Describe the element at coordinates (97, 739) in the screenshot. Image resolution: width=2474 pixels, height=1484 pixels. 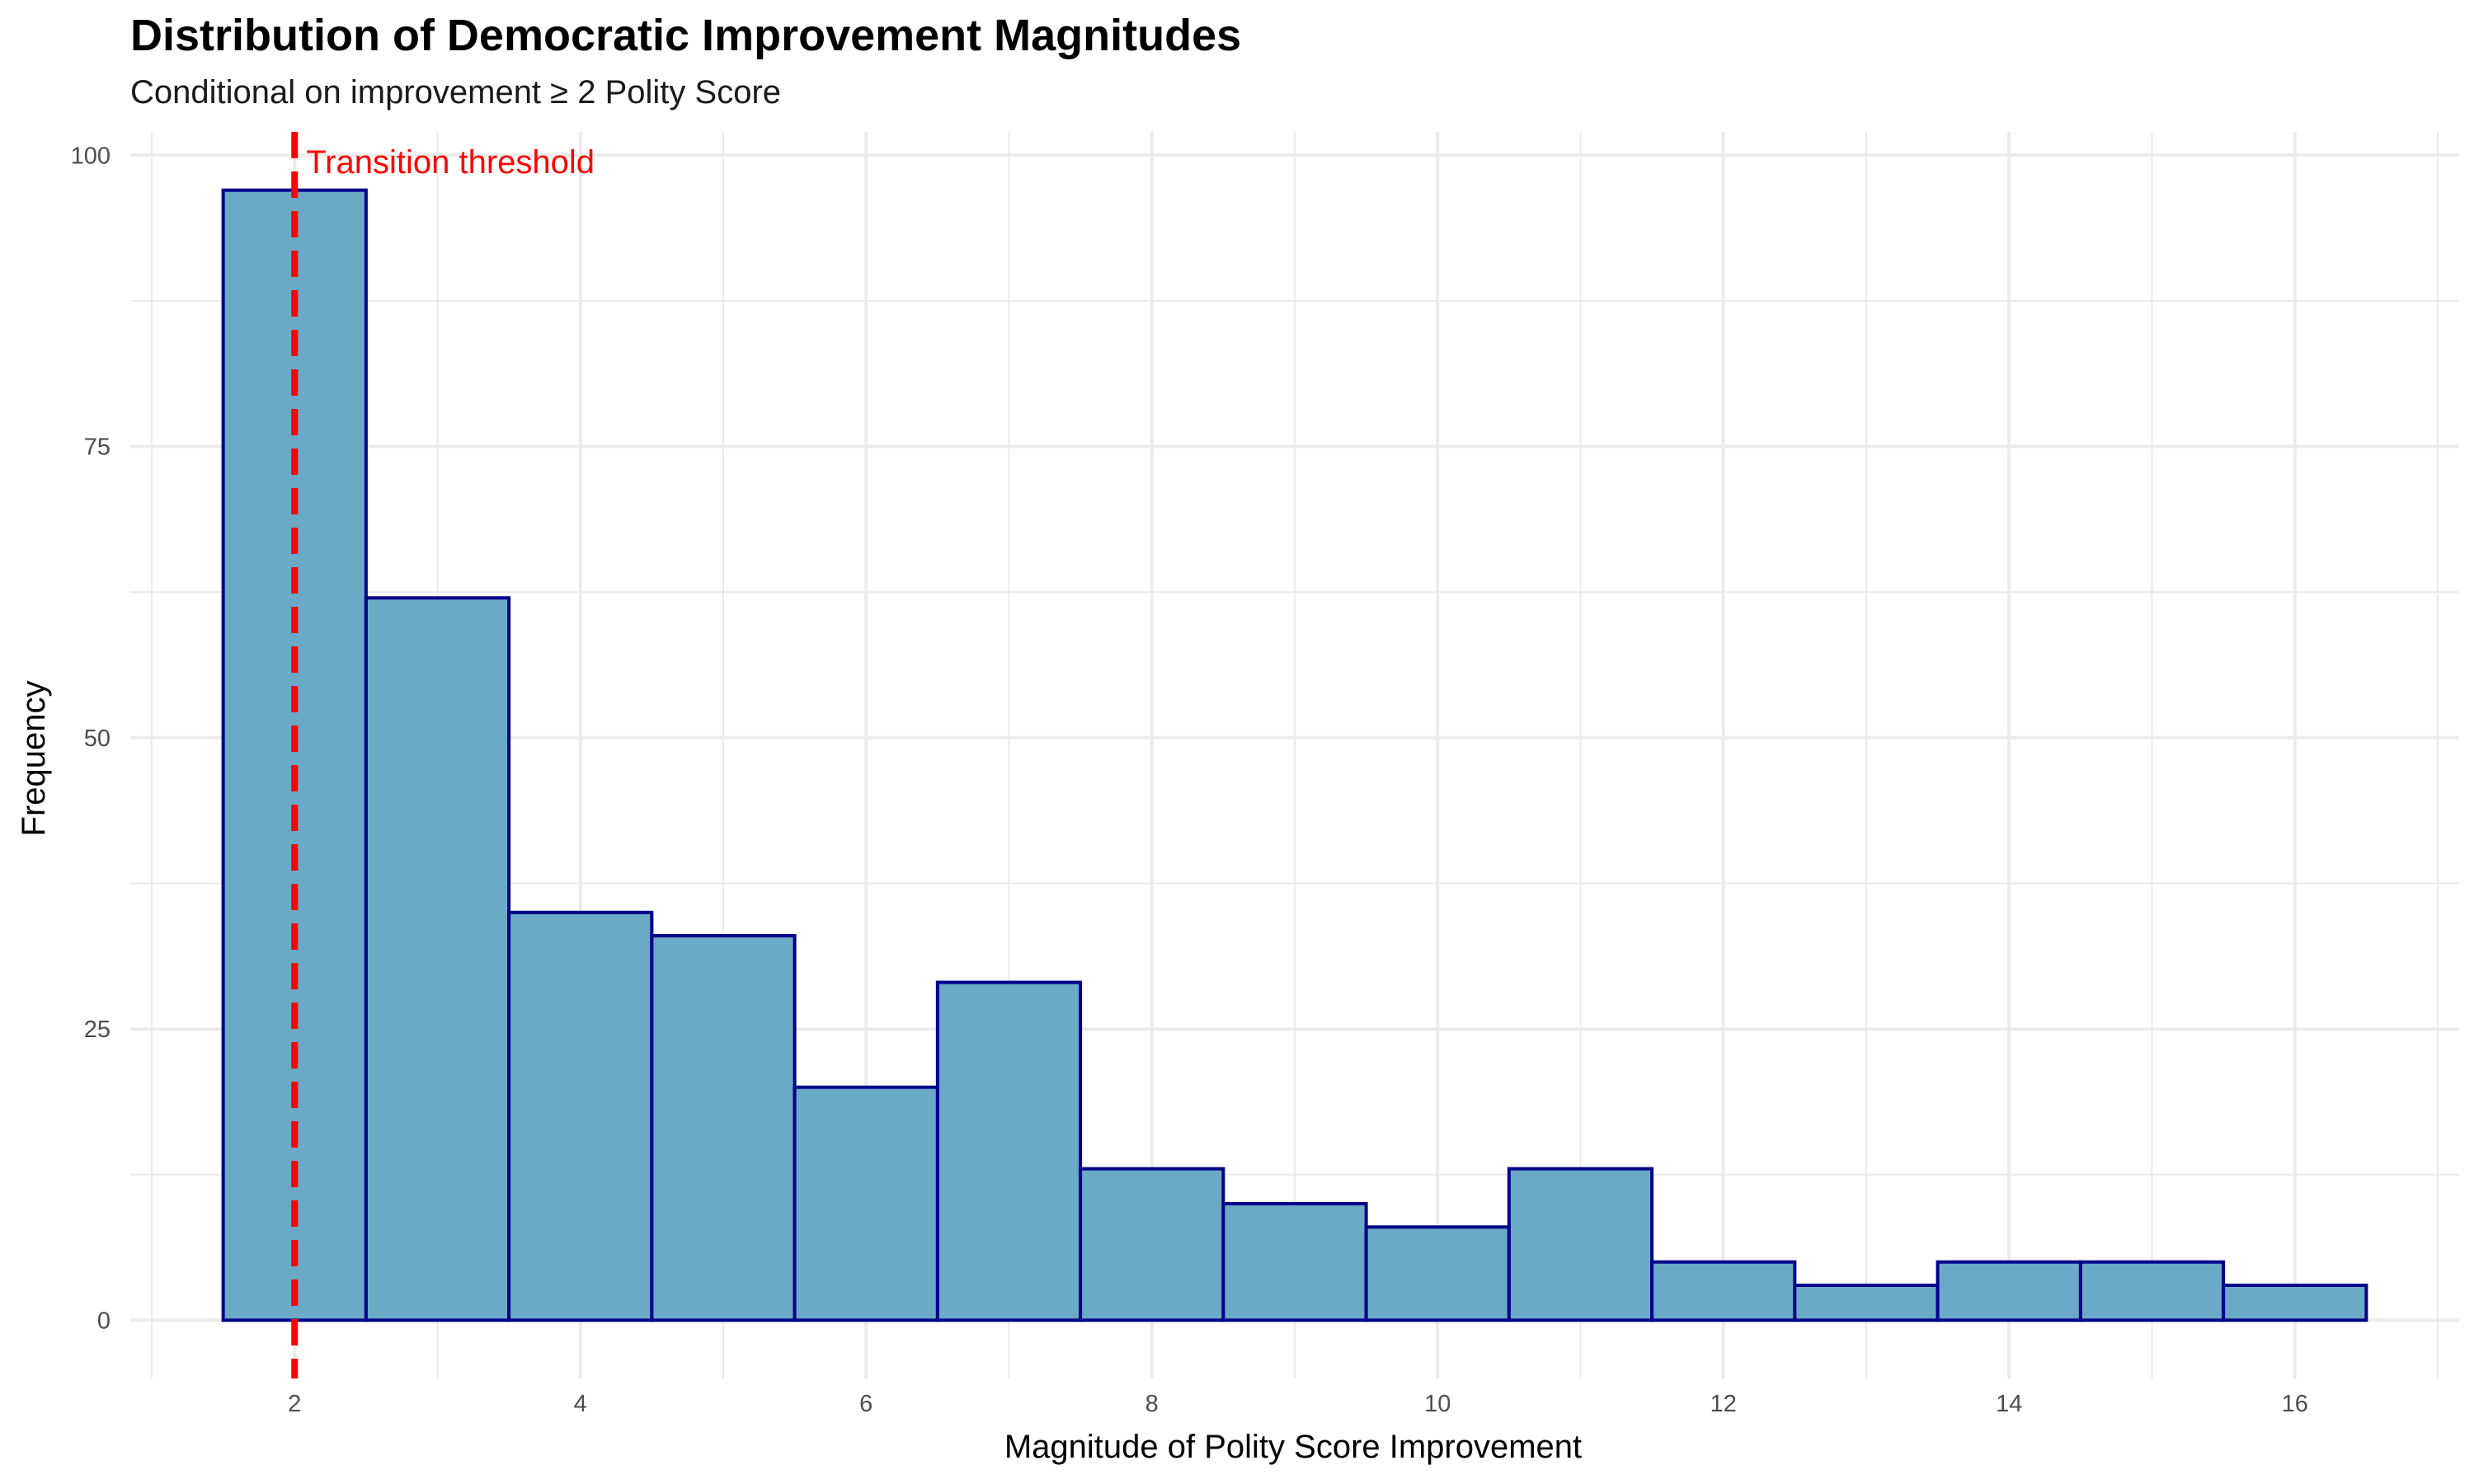
I see `y-tick-label: 50` at that location.